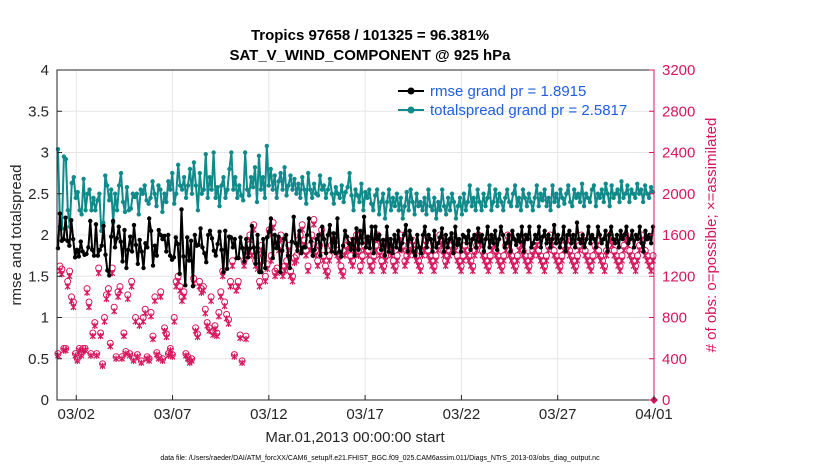  I want to click on y-tick-label-left: 2, so click(45, 235).